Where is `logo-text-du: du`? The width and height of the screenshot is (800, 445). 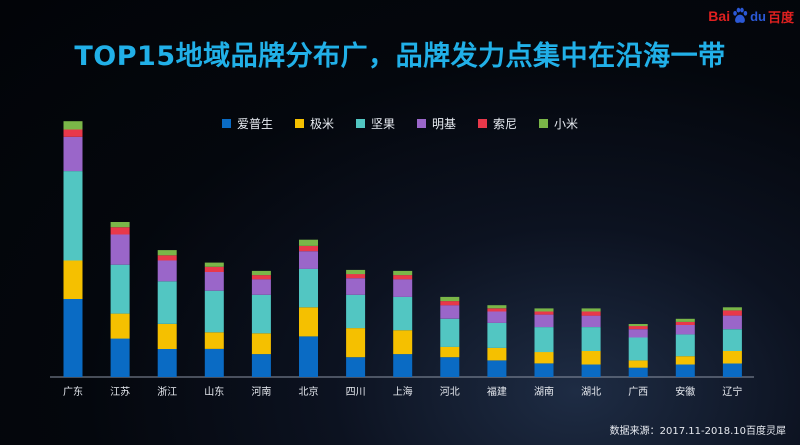
logo-text-du: du is located at coordinates (758, 16).